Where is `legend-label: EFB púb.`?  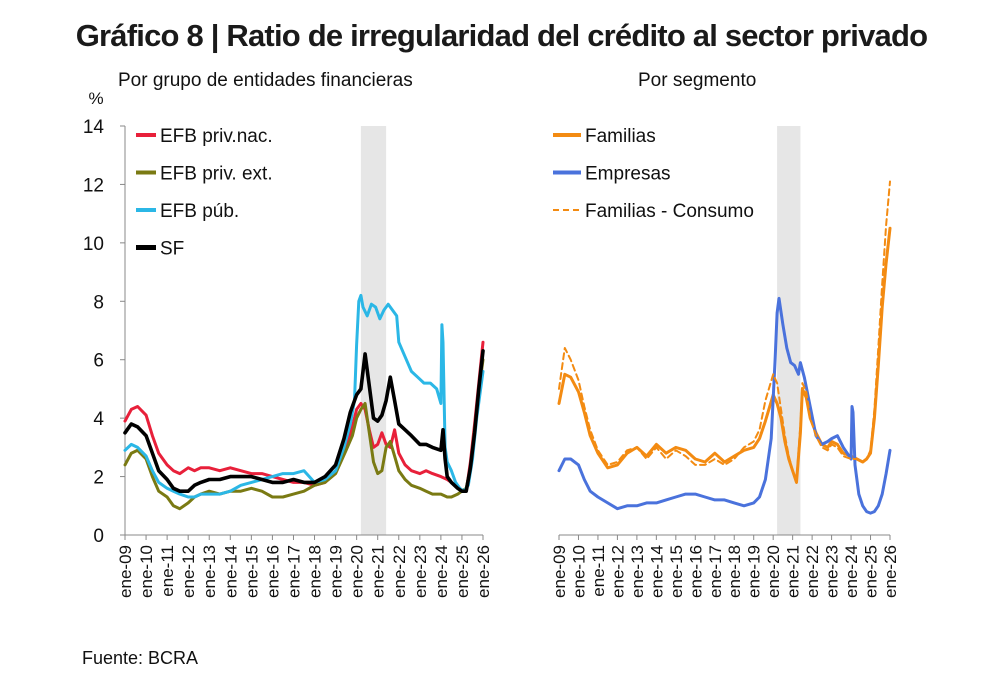 legend-label: EFB púb. is located at coordinates (199, 211).